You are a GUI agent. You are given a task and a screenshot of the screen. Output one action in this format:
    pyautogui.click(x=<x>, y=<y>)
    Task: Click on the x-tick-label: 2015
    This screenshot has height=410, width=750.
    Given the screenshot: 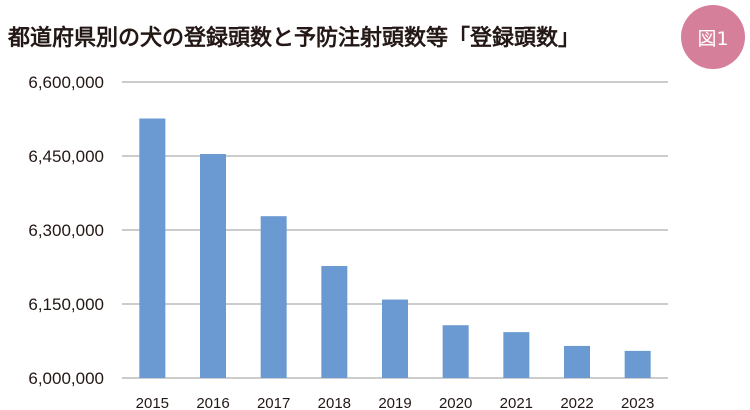 What is the action you would take?
    pyautogui.click(x=152, y=402)
    